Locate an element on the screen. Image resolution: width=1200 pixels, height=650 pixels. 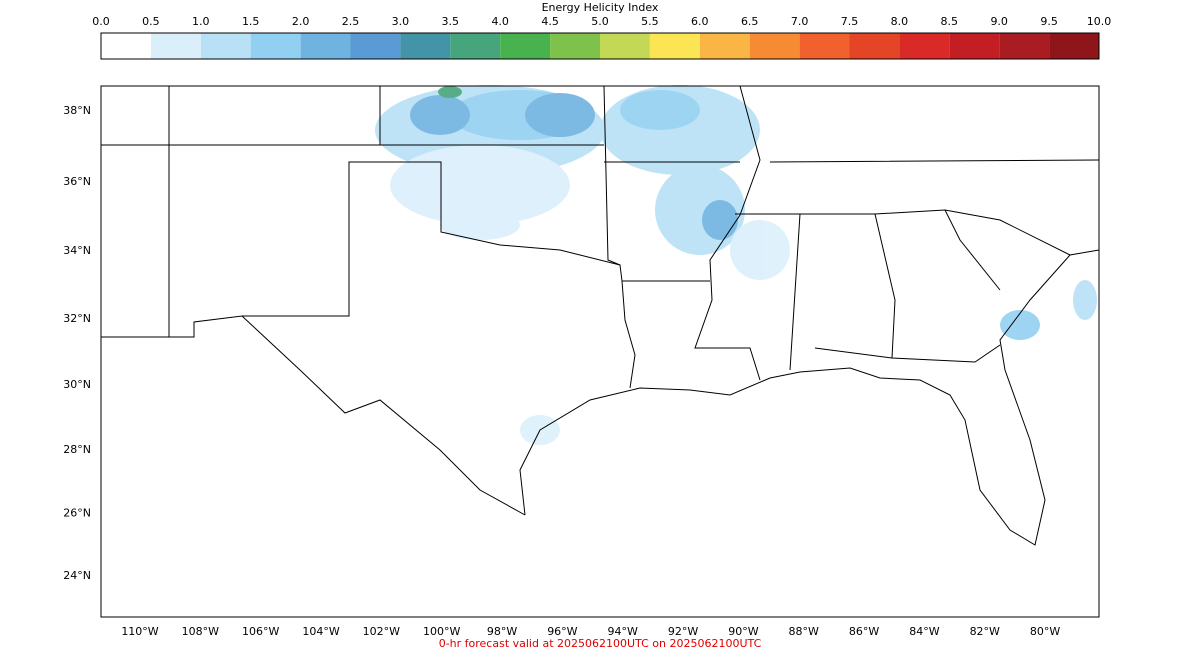
lat-label: 26°N is located at coordinates (77, 512).